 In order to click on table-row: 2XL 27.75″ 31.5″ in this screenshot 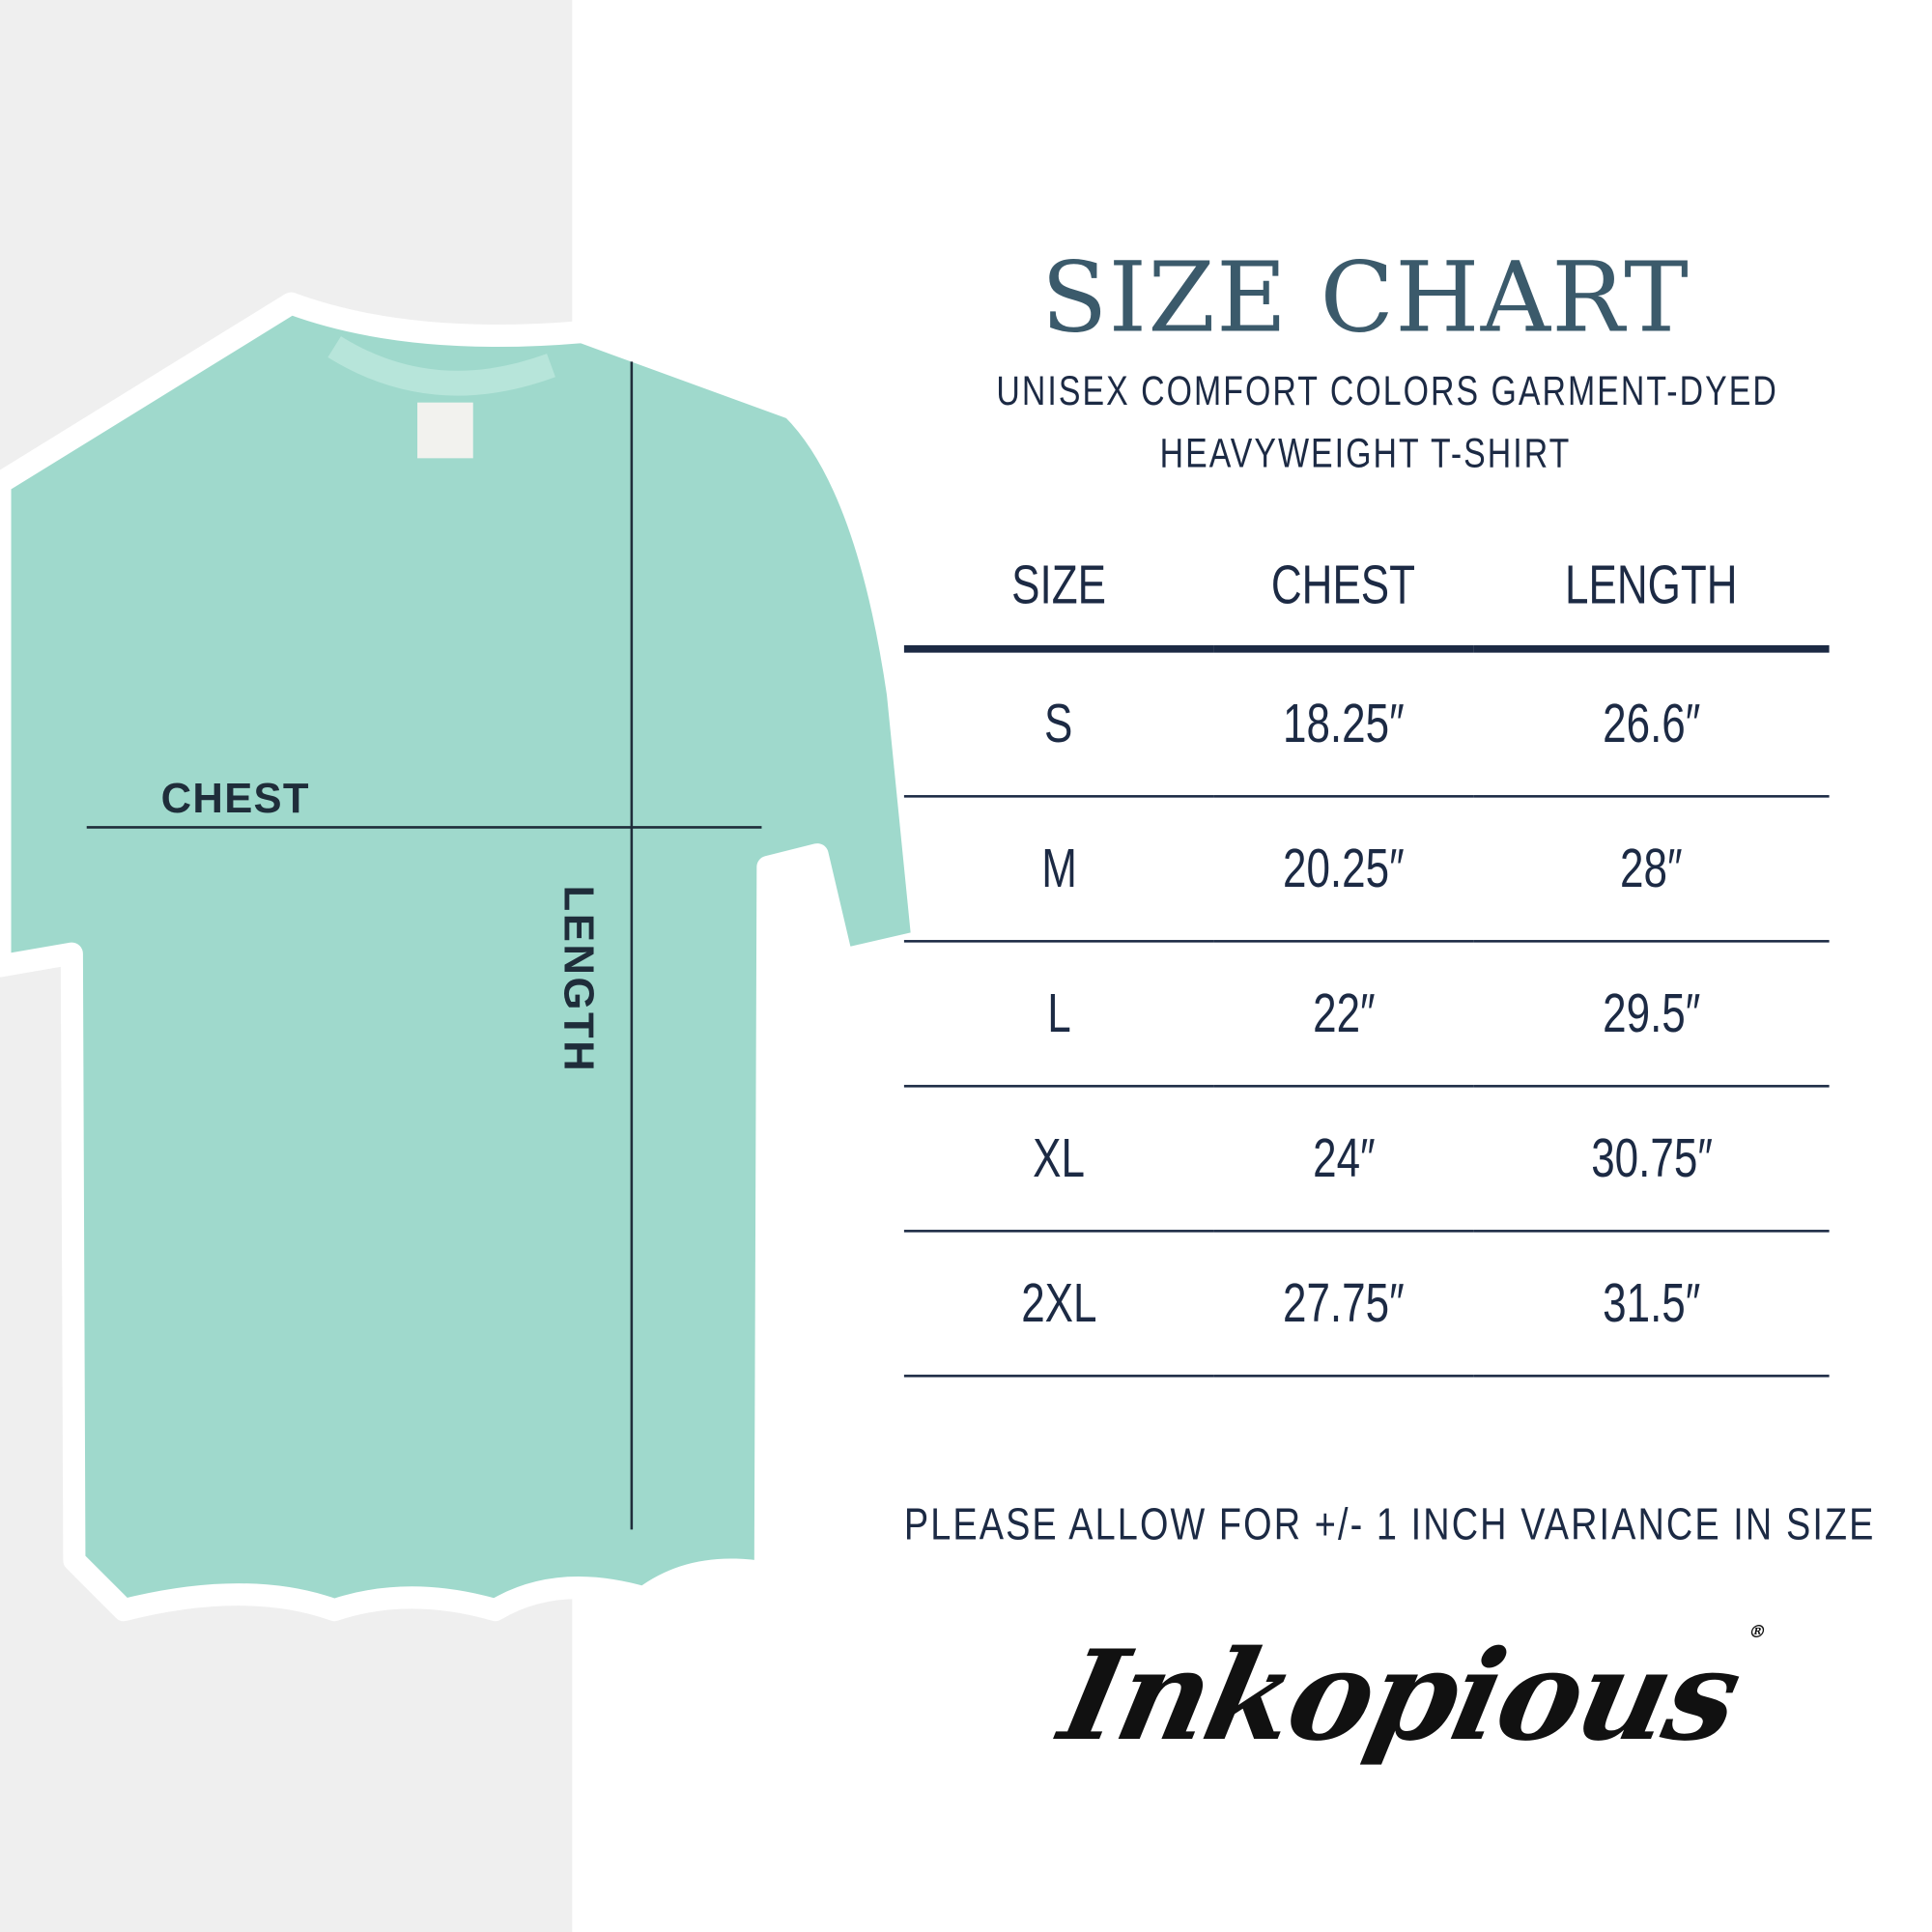, I will do `click(1366, 1304)`.